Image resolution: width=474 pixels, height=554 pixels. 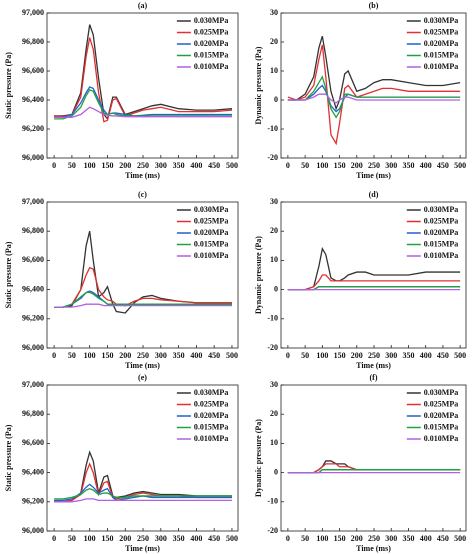 I want to click on panel-title: (e), so click(x=142, y=377).